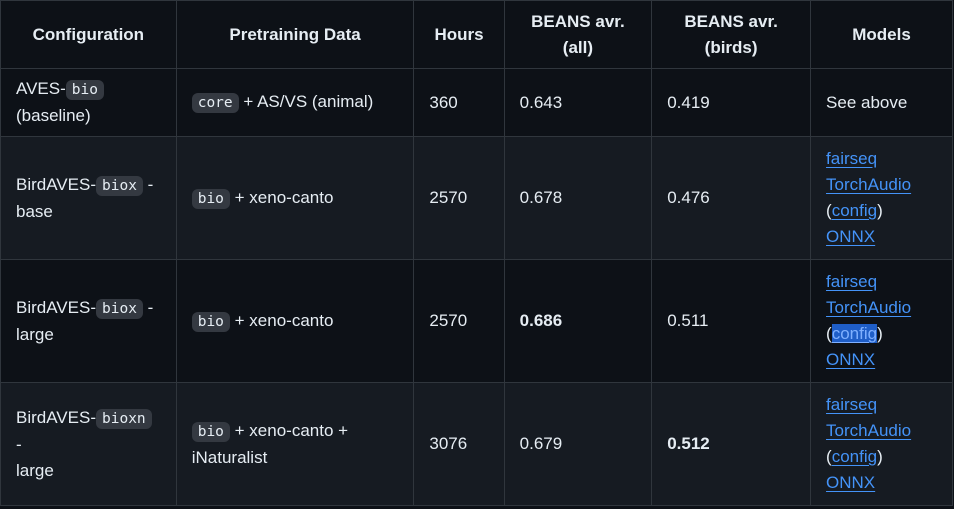 This screenshot has height=509, width=954. Describe the element at coordinates (578, 321) in the screenshot. I see `beans-all-cell: 0.686` at that location.